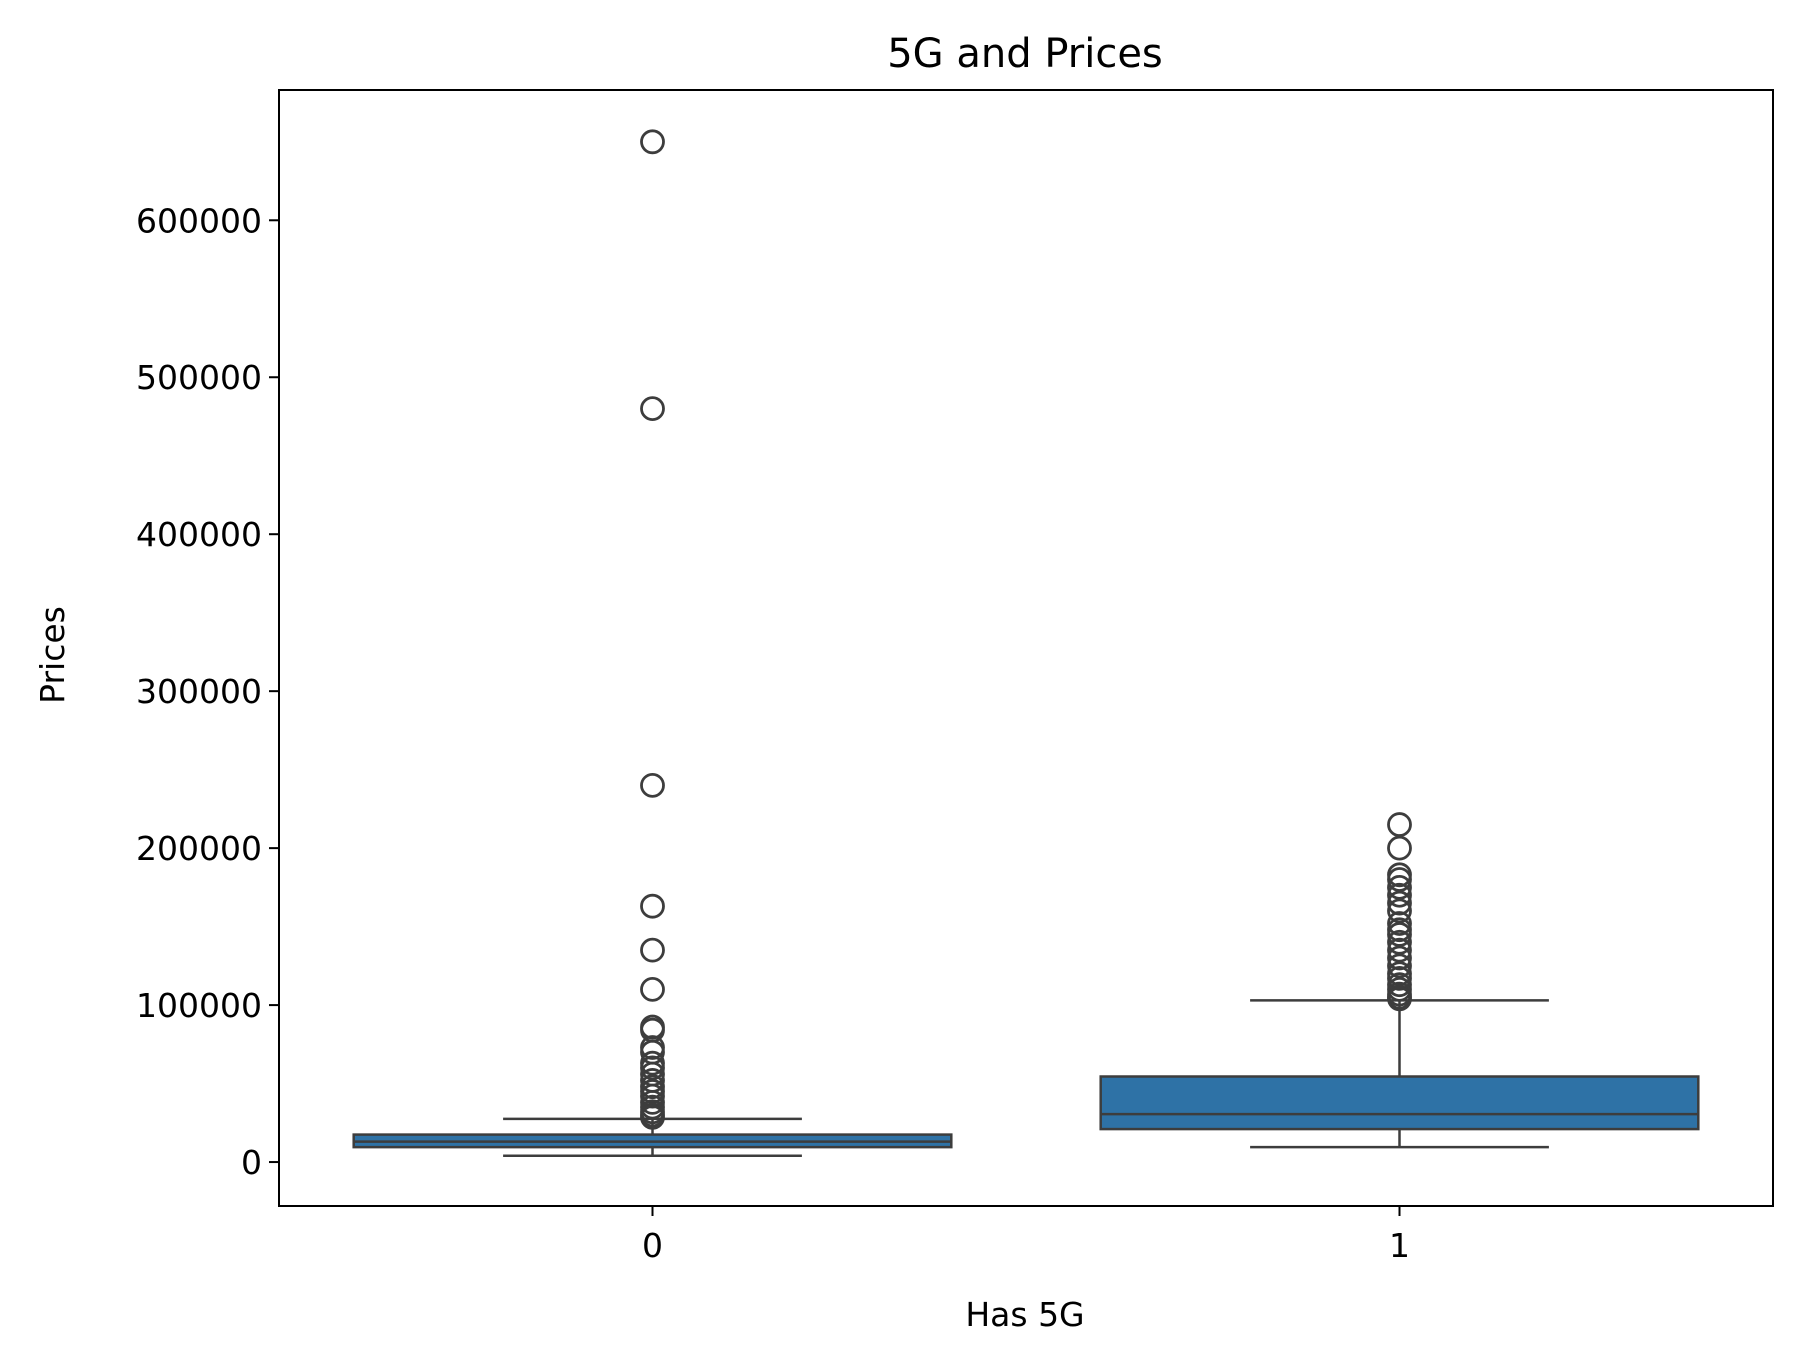  What do you see at coordinates (199, 691) in the screenshot?
I see `y-tick-label: 300000` at bounding box center [199, 691].